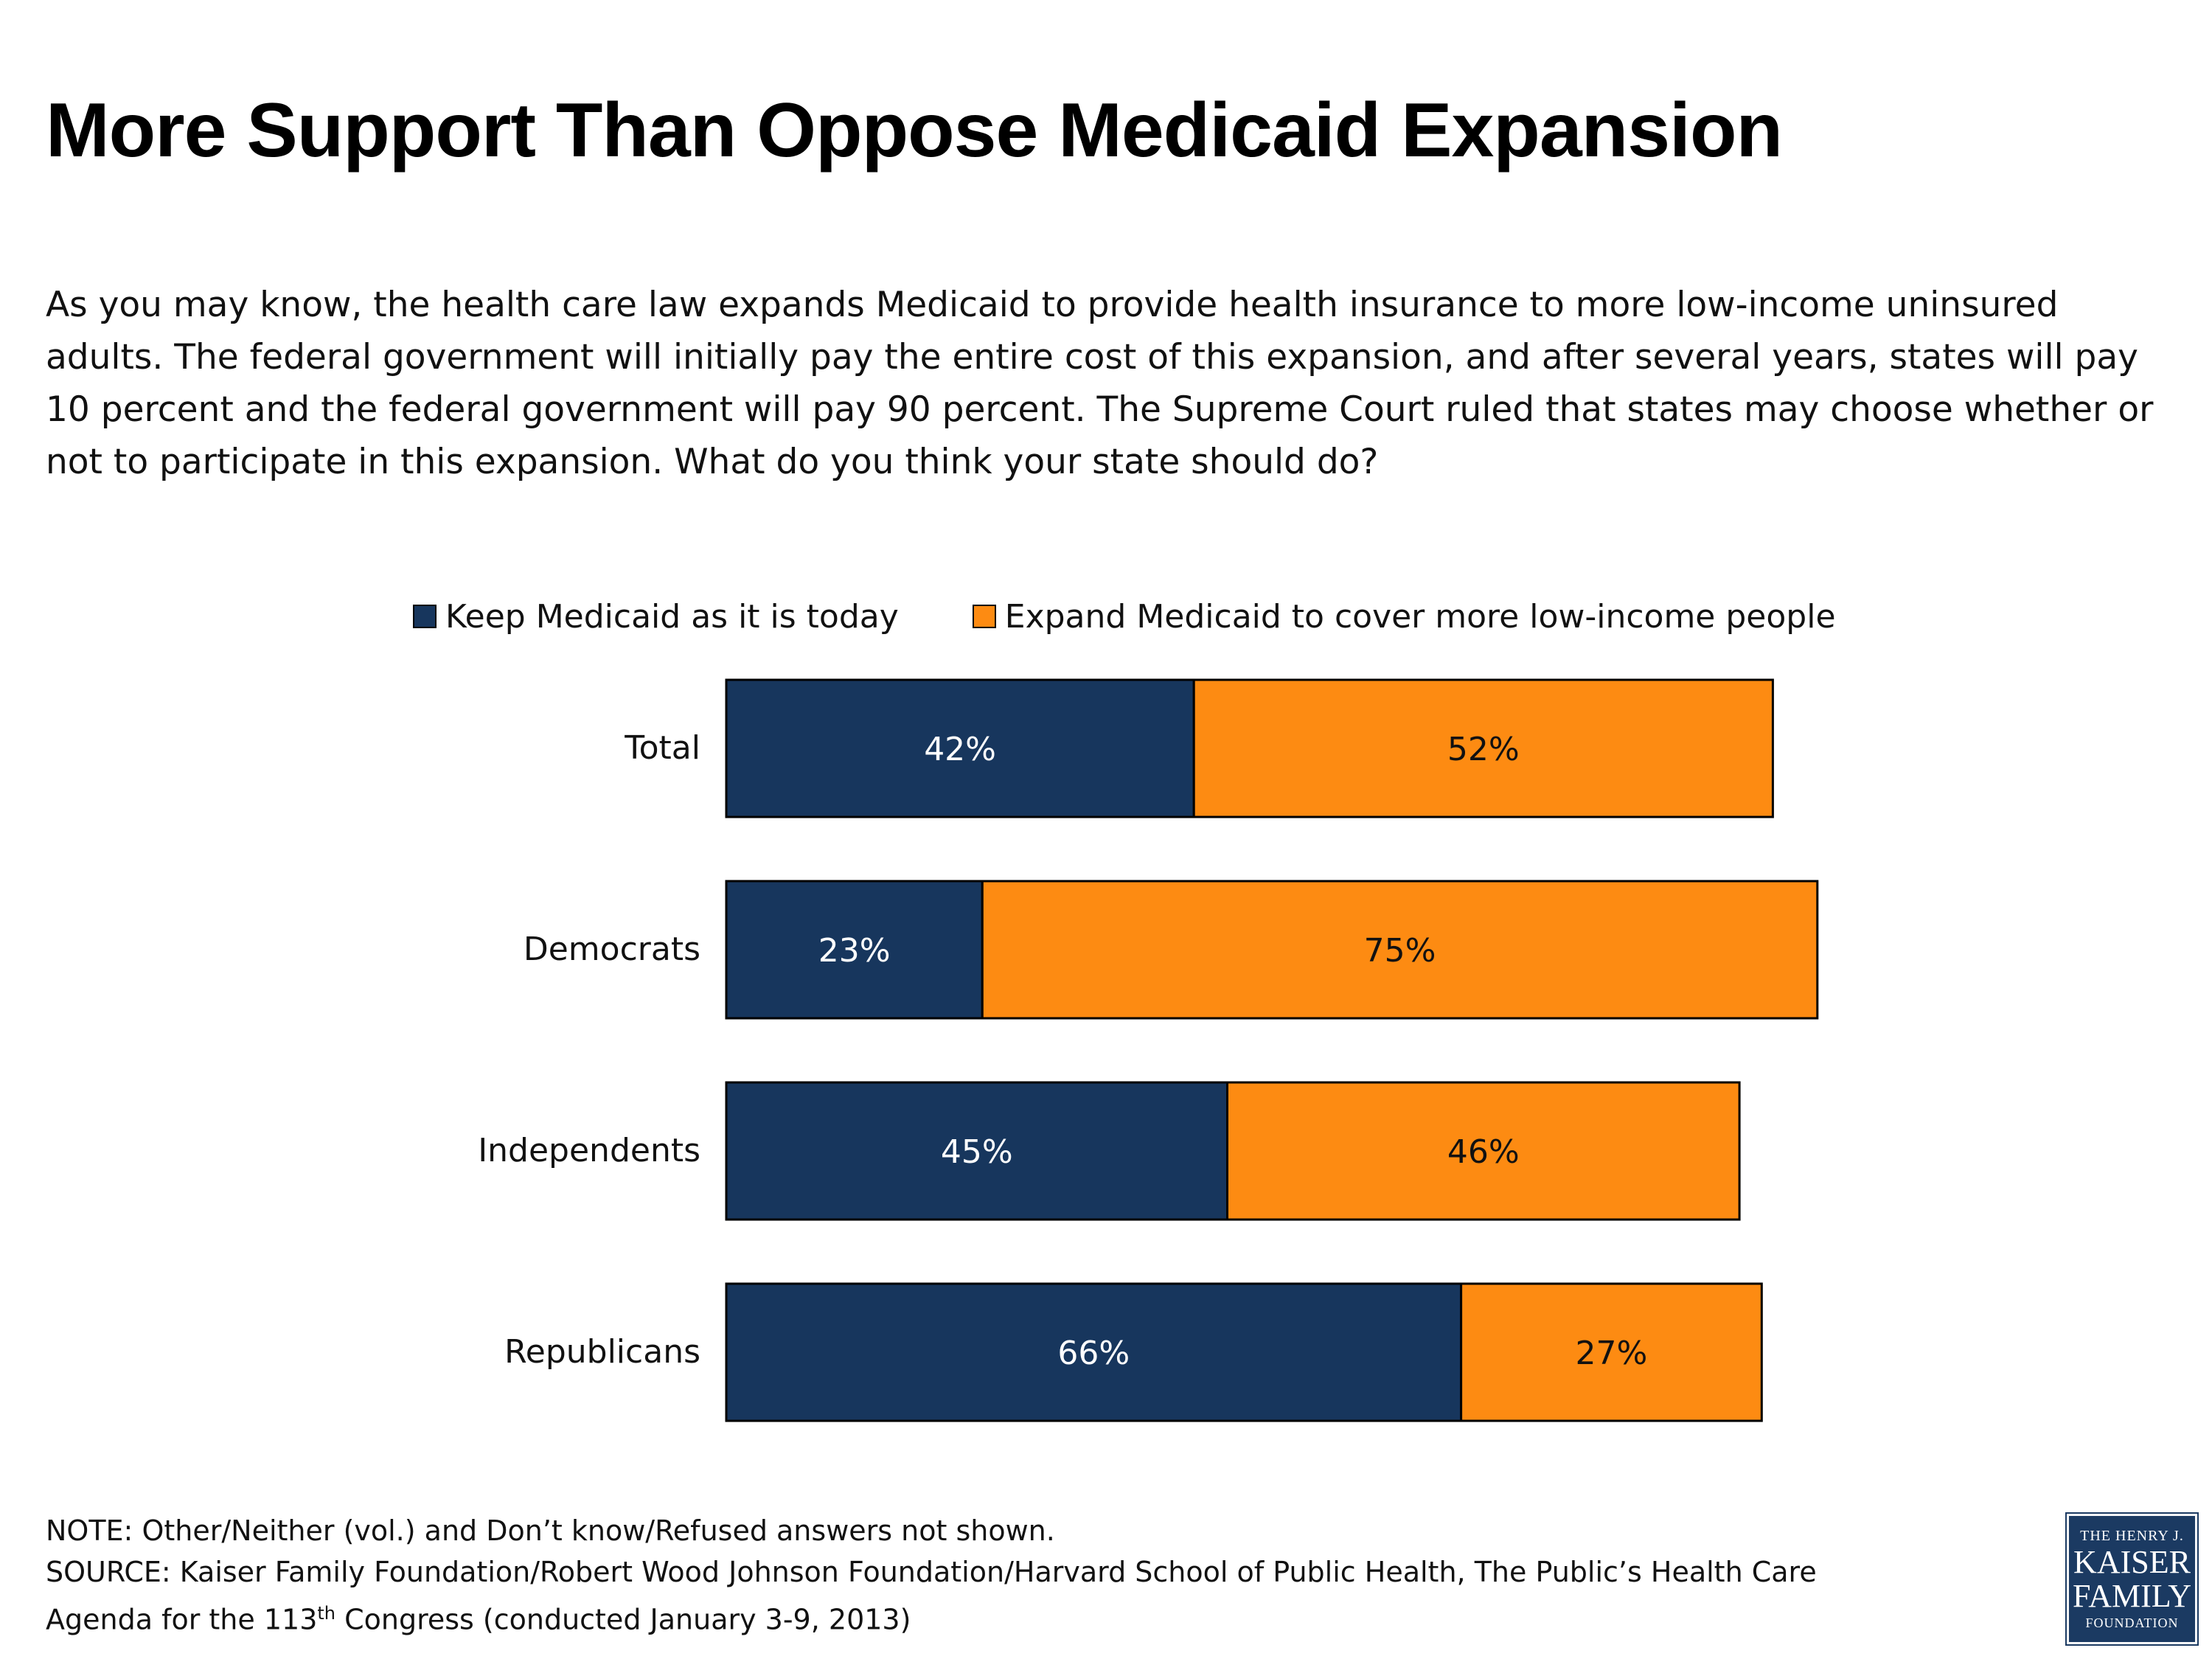  I want to click on category-label: Independents, so click(589, 1150).